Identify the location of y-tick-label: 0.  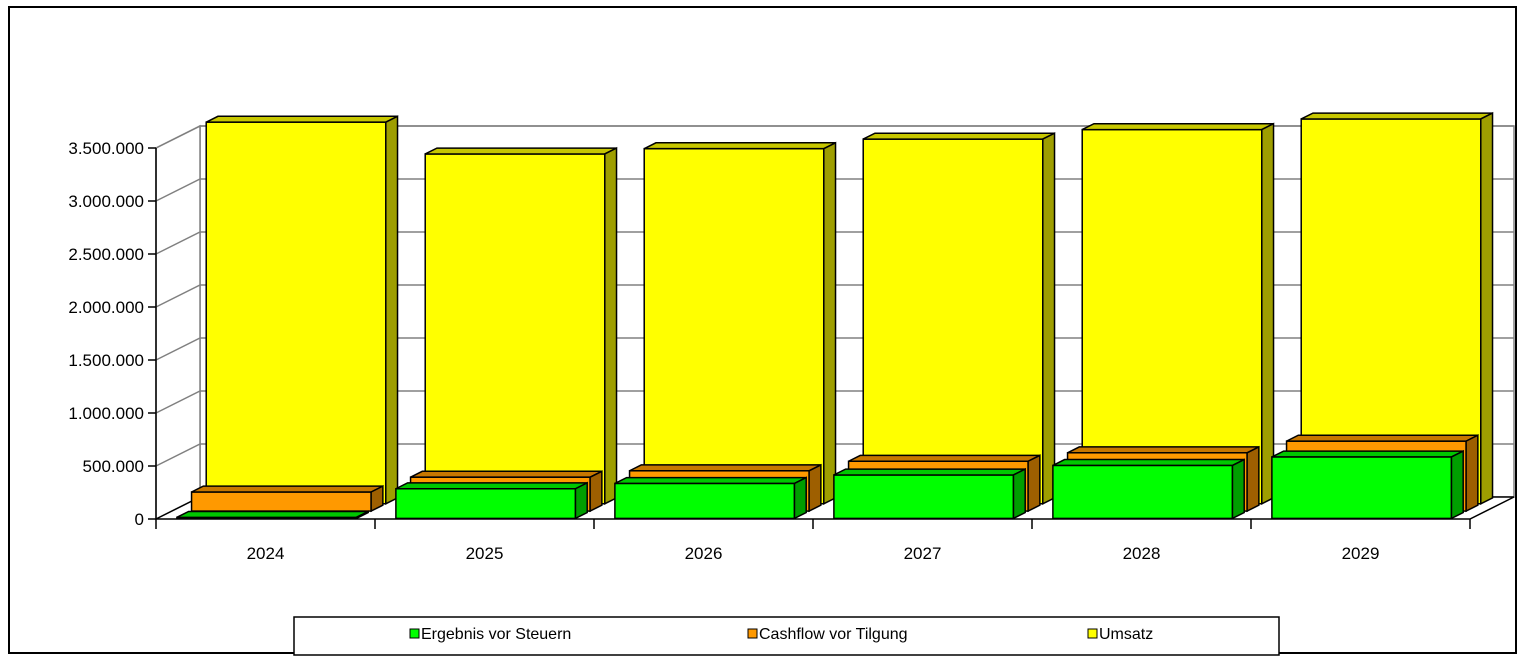
(139, 519).